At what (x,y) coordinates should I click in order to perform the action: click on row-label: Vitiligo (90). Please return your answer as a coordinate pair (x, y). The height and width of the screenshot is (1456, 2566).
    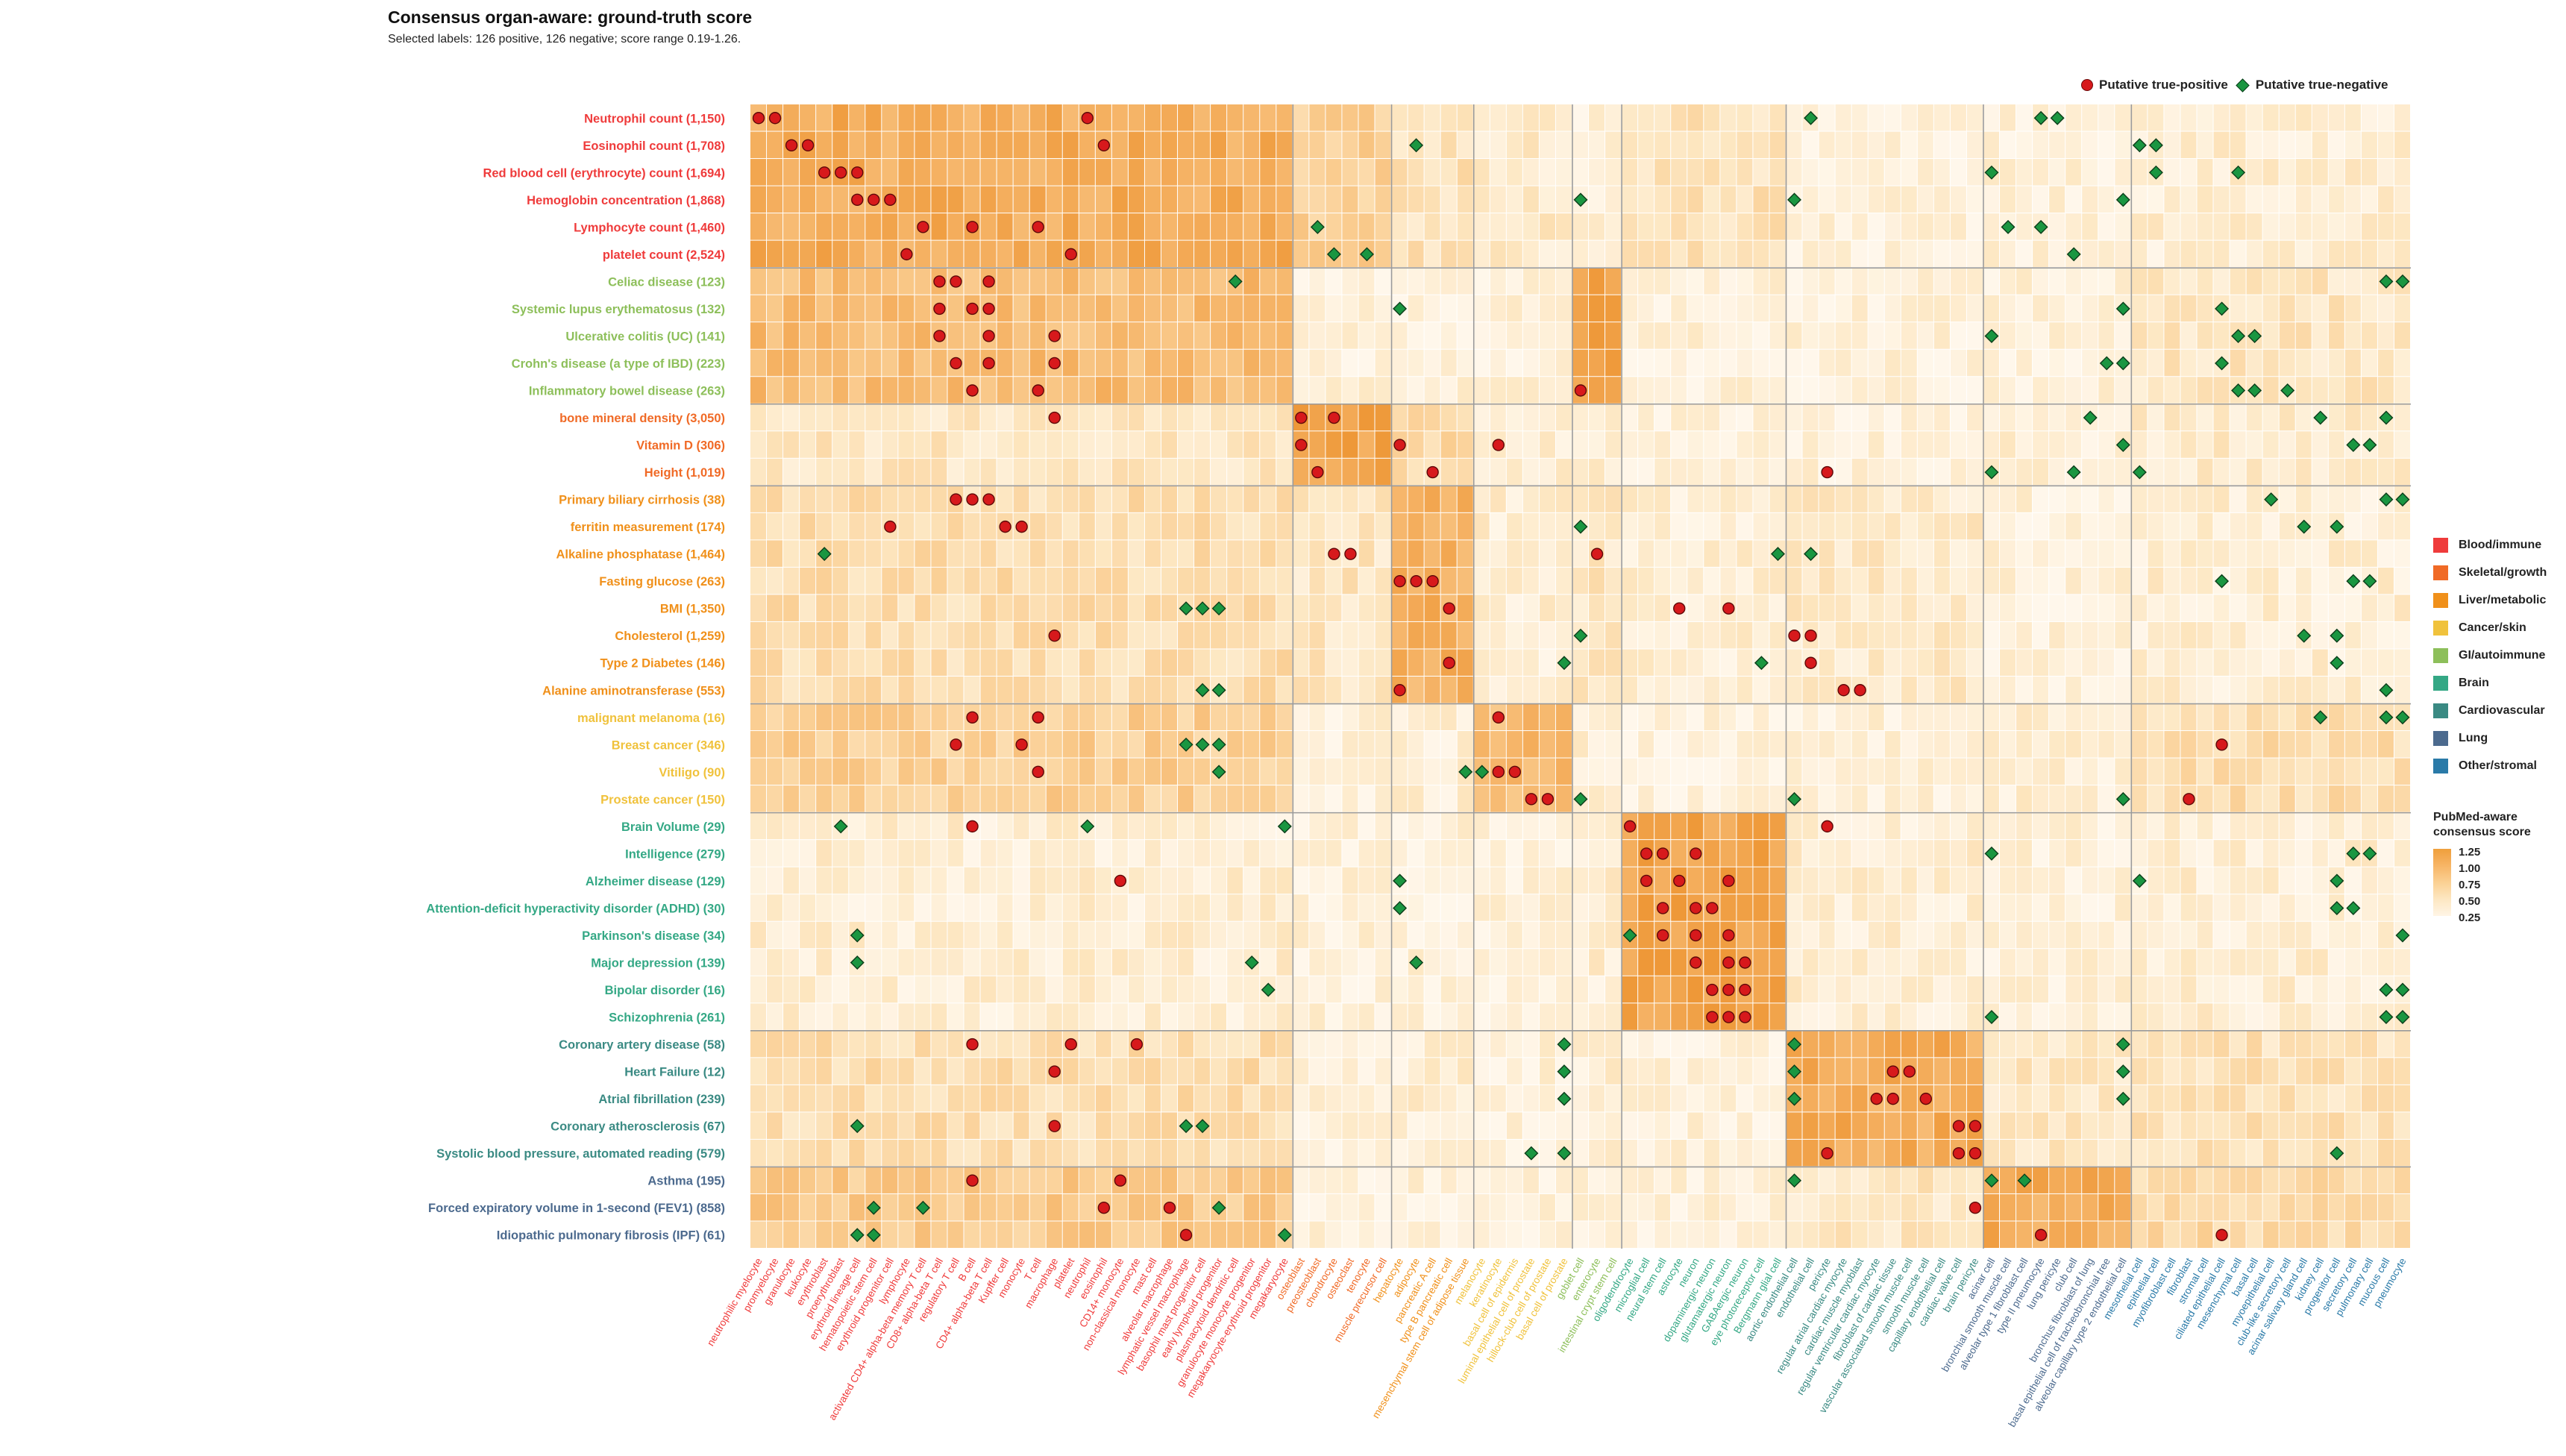
    Looking at the image, I should click on (692, 772).